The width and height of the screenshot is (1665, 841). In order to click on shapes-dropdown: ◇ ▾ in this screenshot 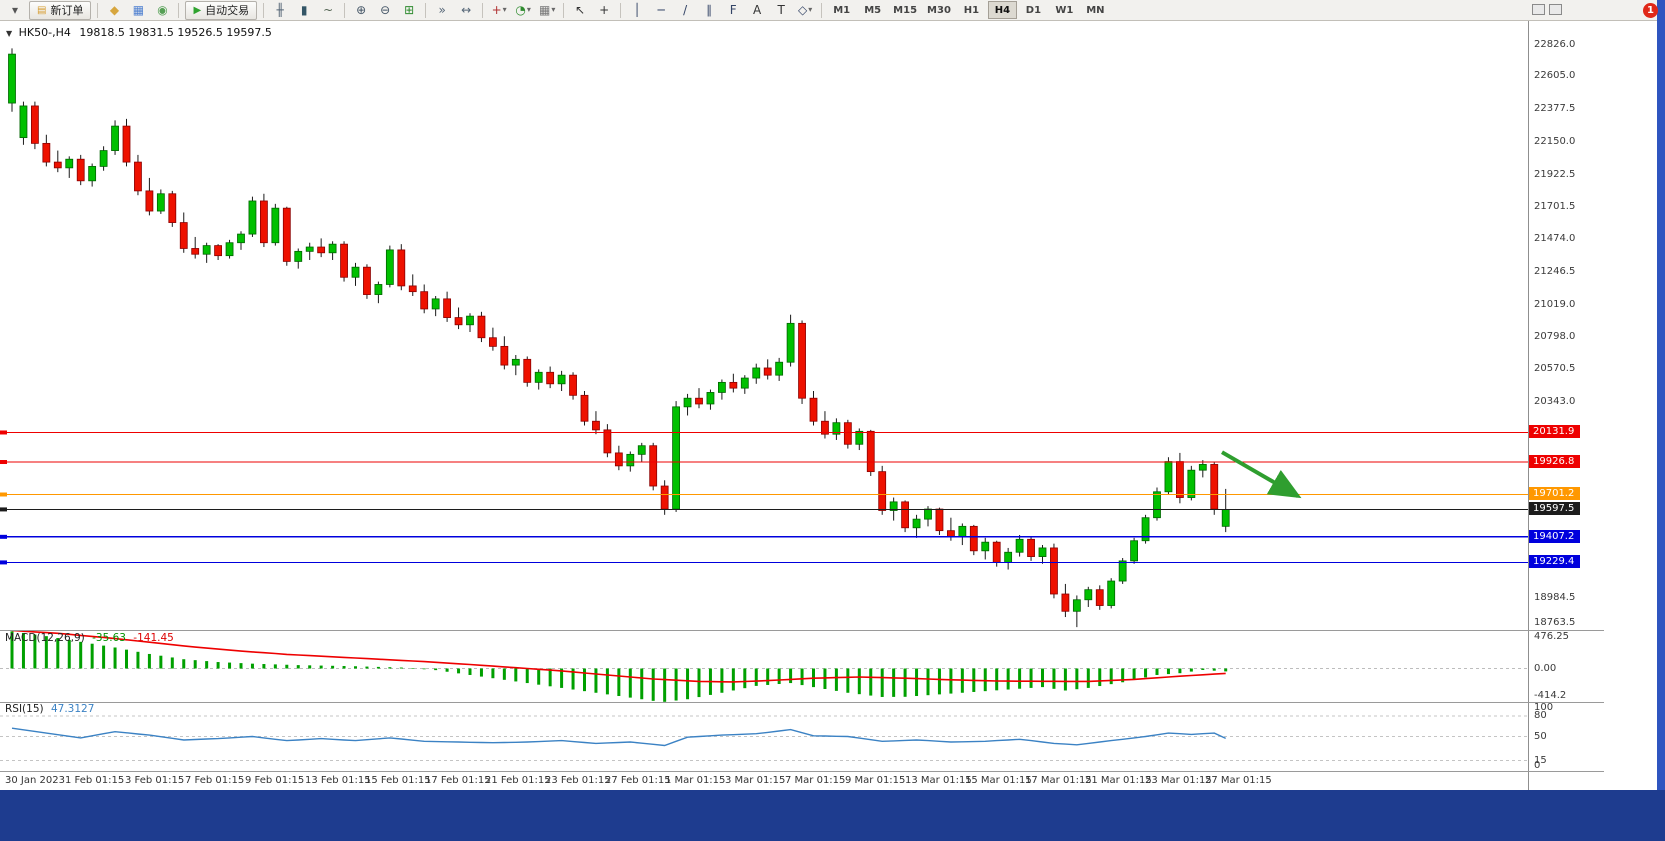, I will do `click(805, 10)`.